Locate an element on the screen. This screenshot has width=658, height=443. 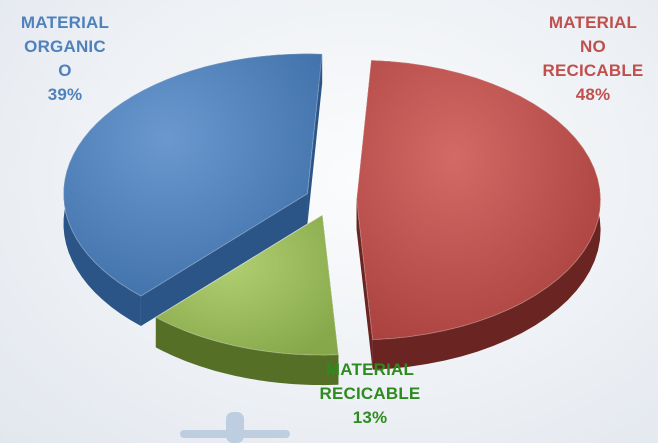
slice-label-organico: MATERIAL ORGANIC O 39% is located at coordinates (65, 58).